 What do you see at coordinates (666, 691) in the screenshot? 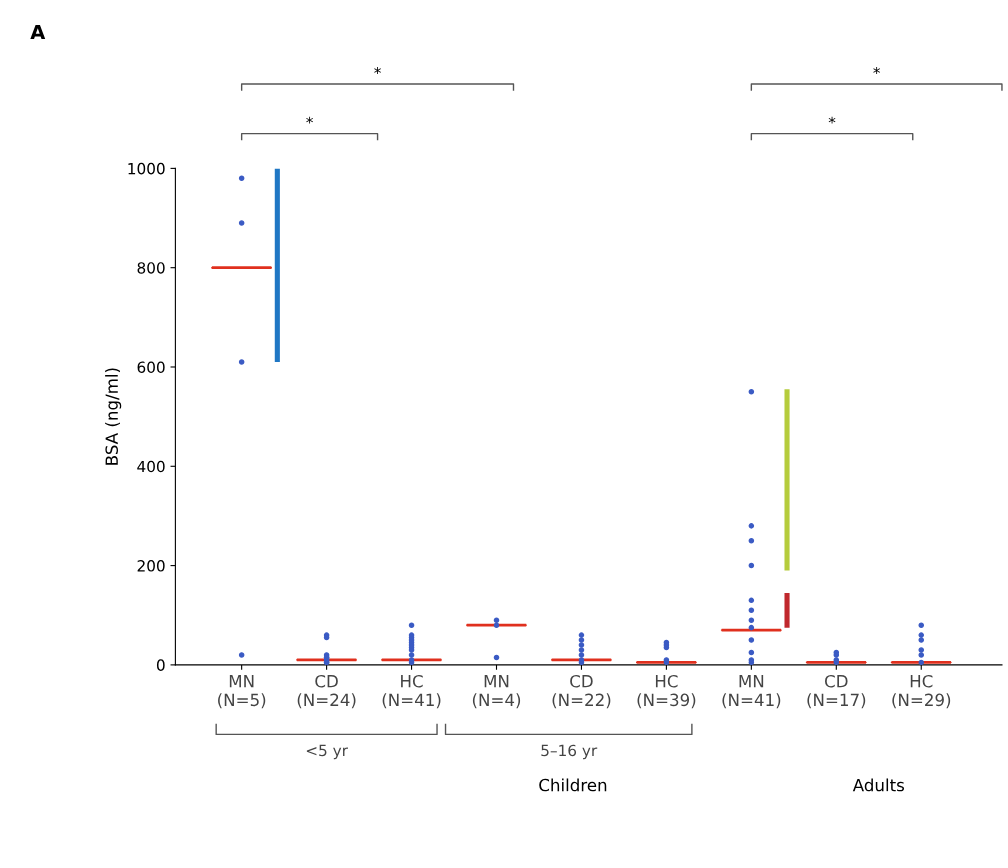
I see `x-tick-label: HC (N=39)` at bounding box center [666, 691].